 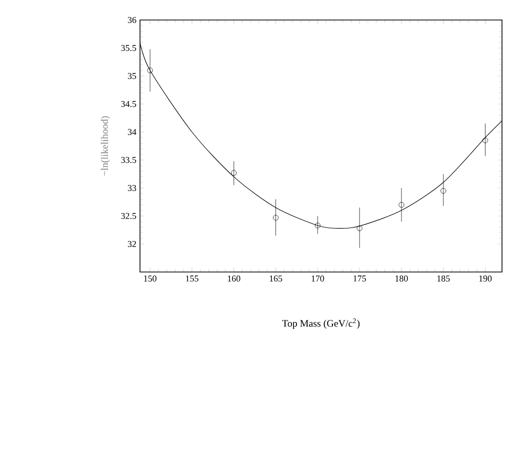 I want to click on y-tick-label: 35.5, so click(x=128, y=48).